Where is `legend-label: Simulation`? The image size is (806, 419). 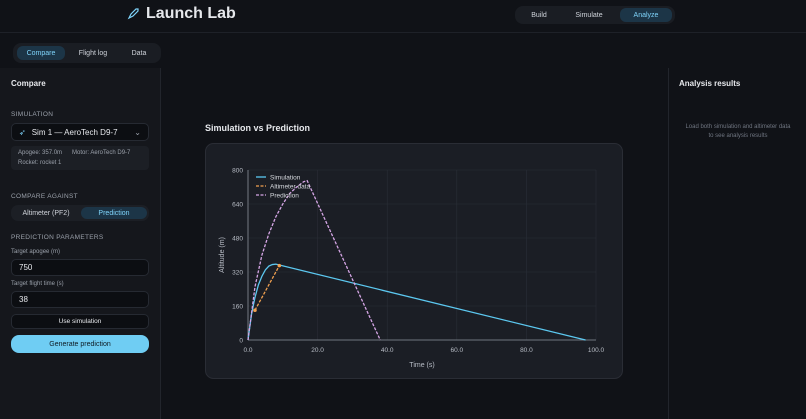 legend-label: Simulation is located at coordinates (285, 178).